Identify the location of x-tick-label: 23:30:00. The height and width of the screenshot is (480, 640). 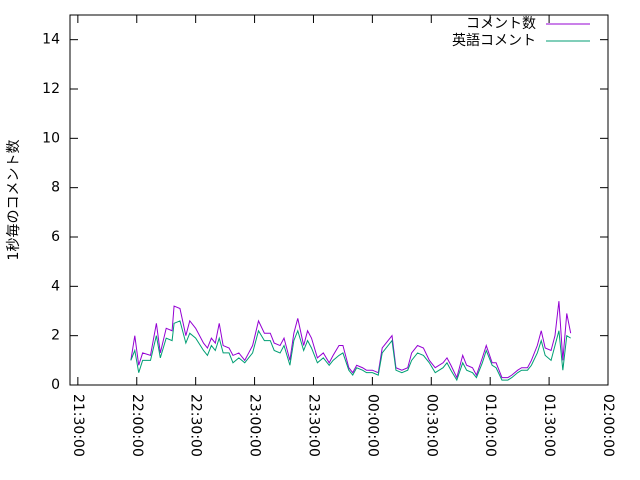
(313, 425).